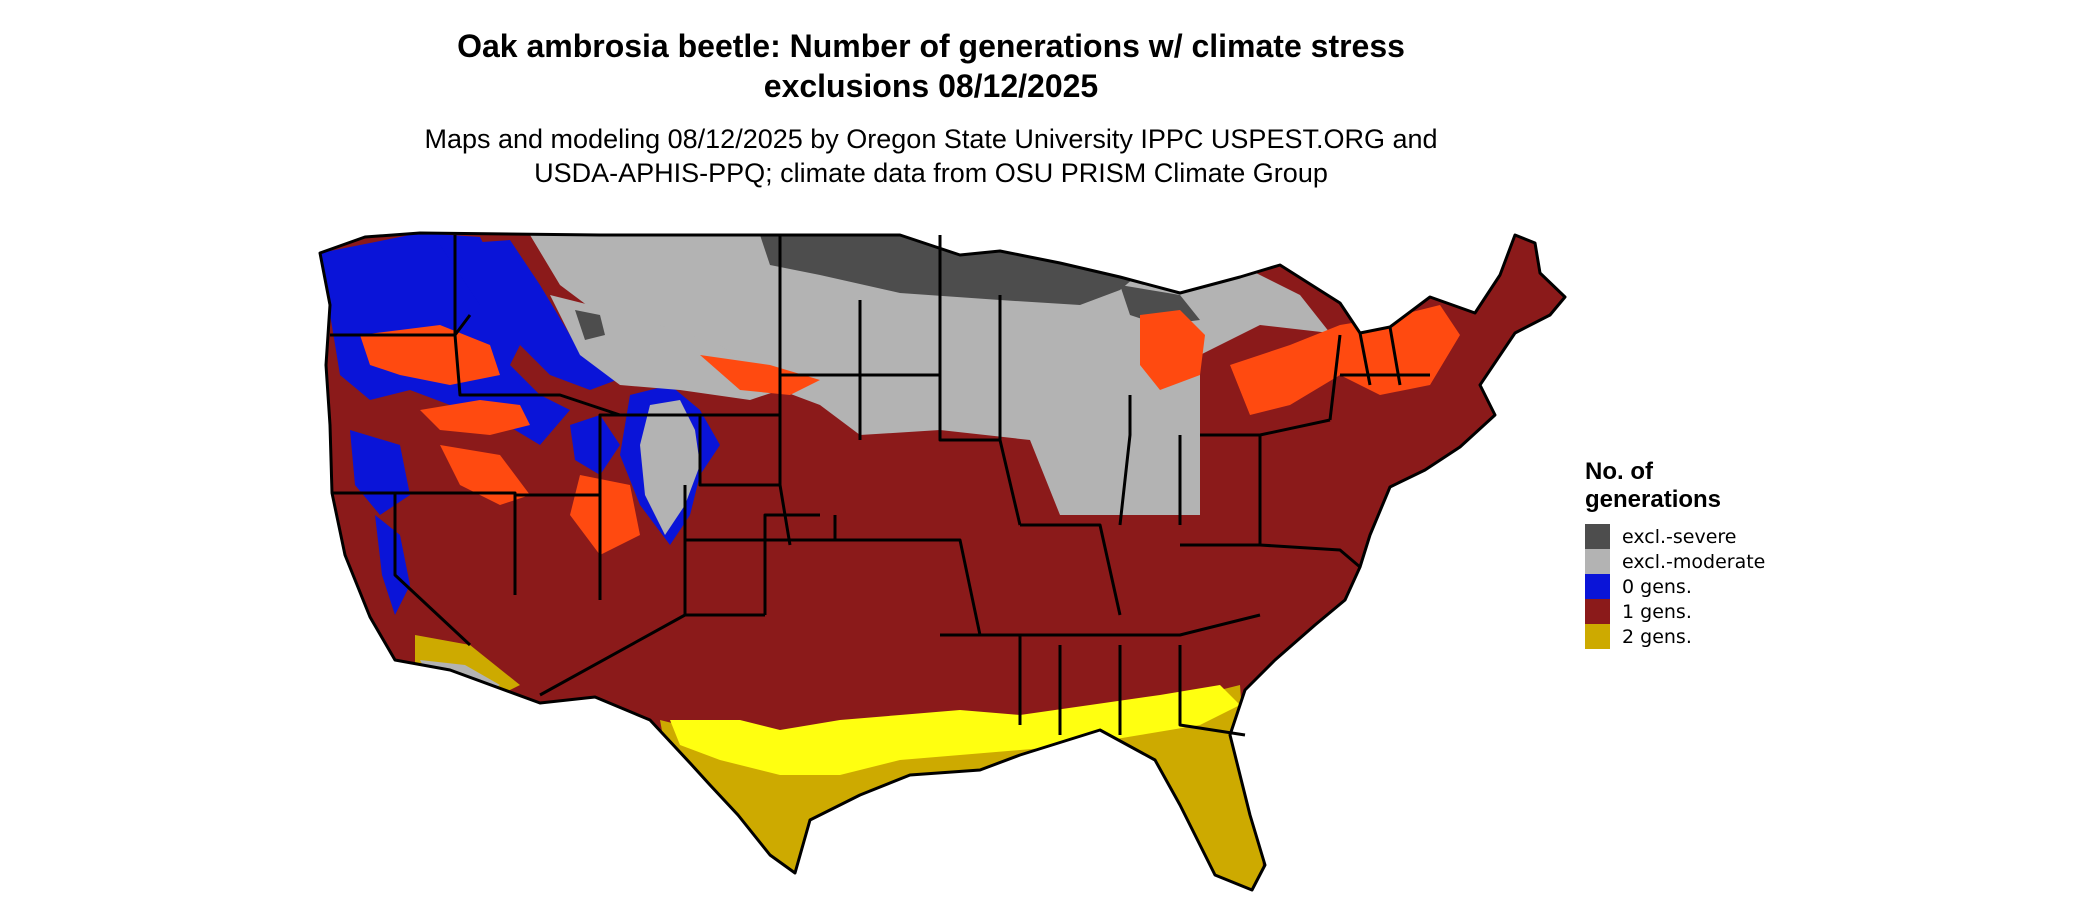 Image resolution: width=2100 pixels, height=905 pixels. Describe the element at coordinates (1657, 586) in the screenshot. I see `legend-label: 0 gens.` at that location.